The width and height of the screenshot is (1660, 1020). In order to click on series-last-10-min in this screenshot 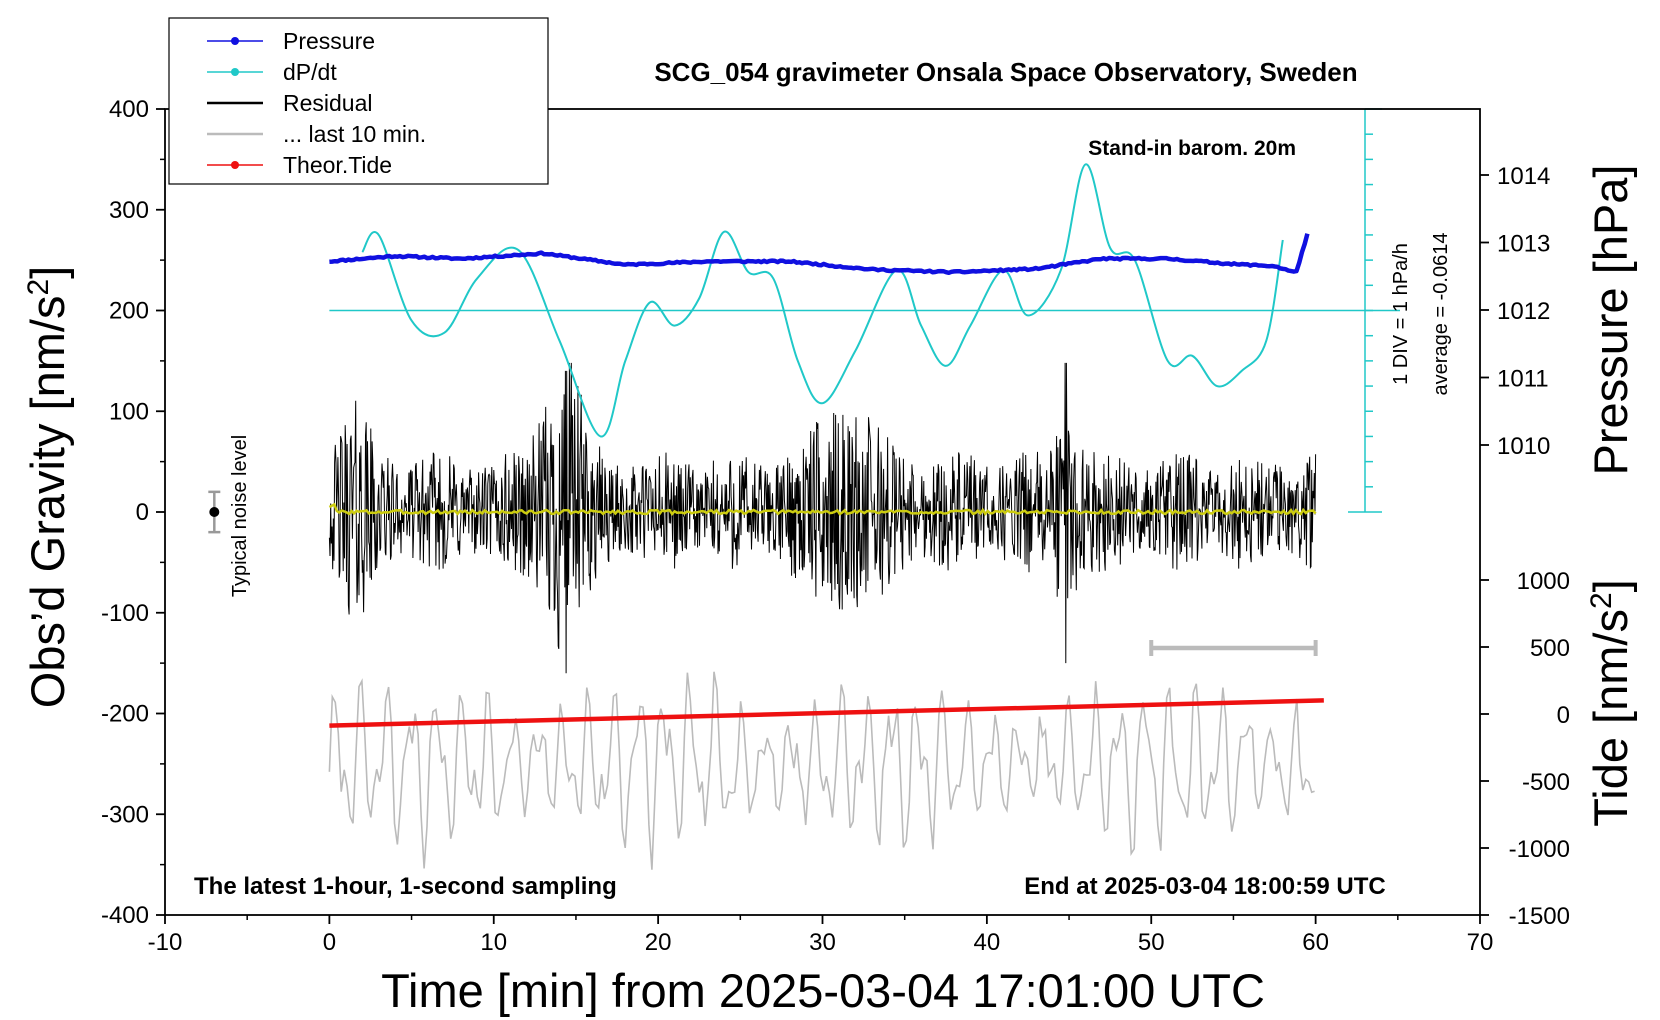, I will do `click(821, 770)`.